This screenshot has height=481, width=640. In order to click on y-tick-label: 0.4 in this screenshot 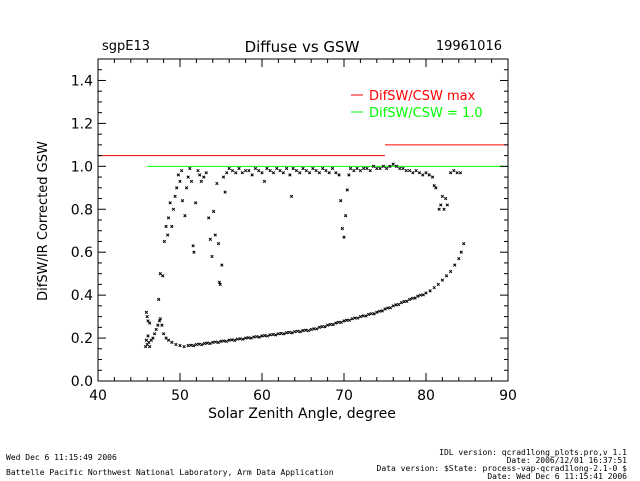, I will do `click(82, 296)`.